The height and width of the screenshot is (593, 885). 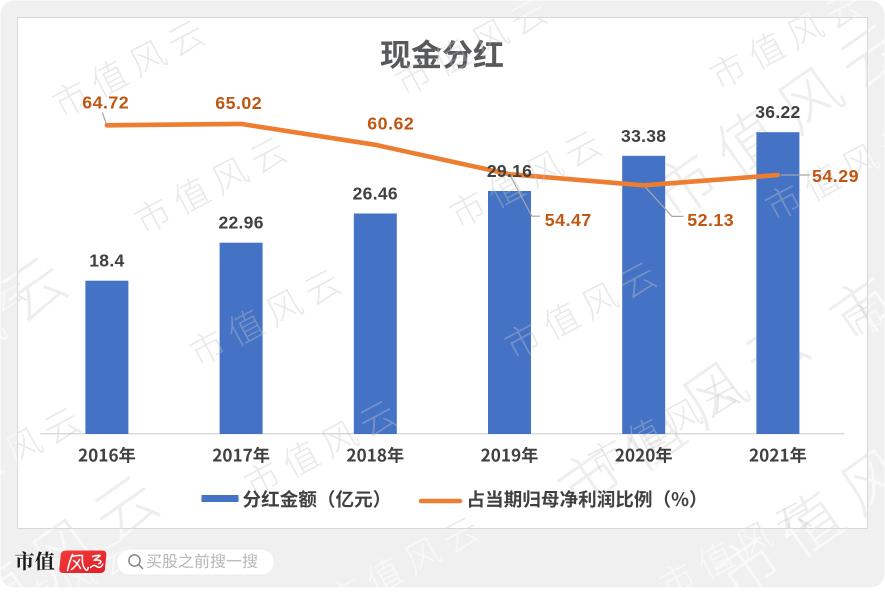 What do you see at coordinates (835, 176) in the screenshot?
I see `svg-text: 54.29` at bounding box center [835, 176].